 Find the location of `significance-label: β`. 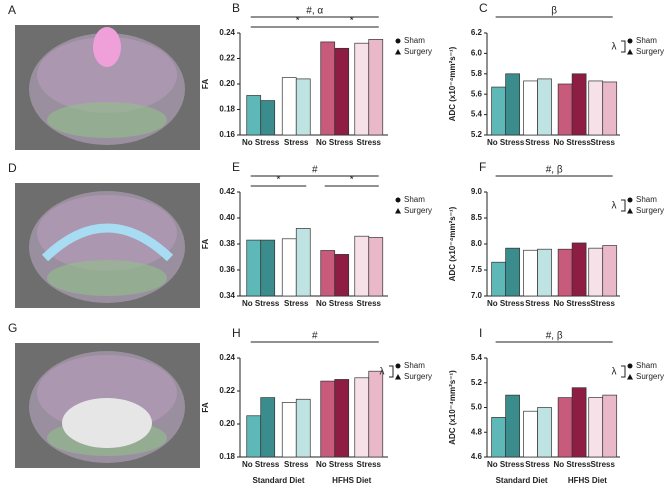

significance-label: β is located at coordinates (554, 11).